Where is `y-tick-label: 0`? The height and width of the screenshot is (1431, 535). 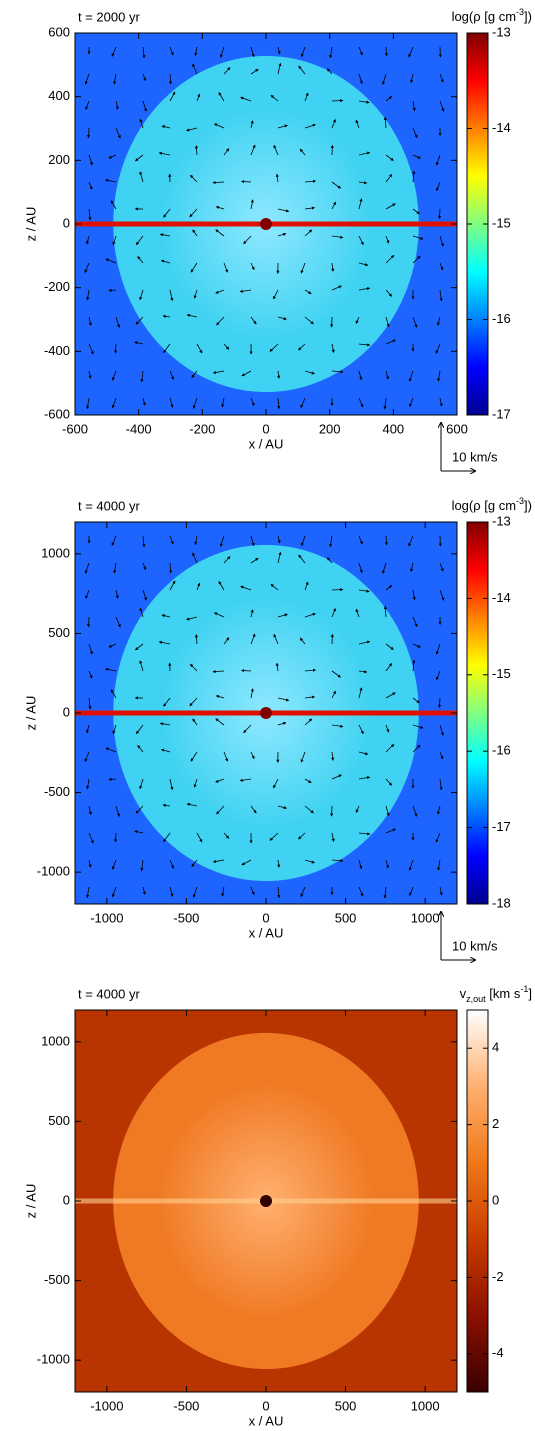 y-tick-label: 0 is located at coordinates (66, 1199).